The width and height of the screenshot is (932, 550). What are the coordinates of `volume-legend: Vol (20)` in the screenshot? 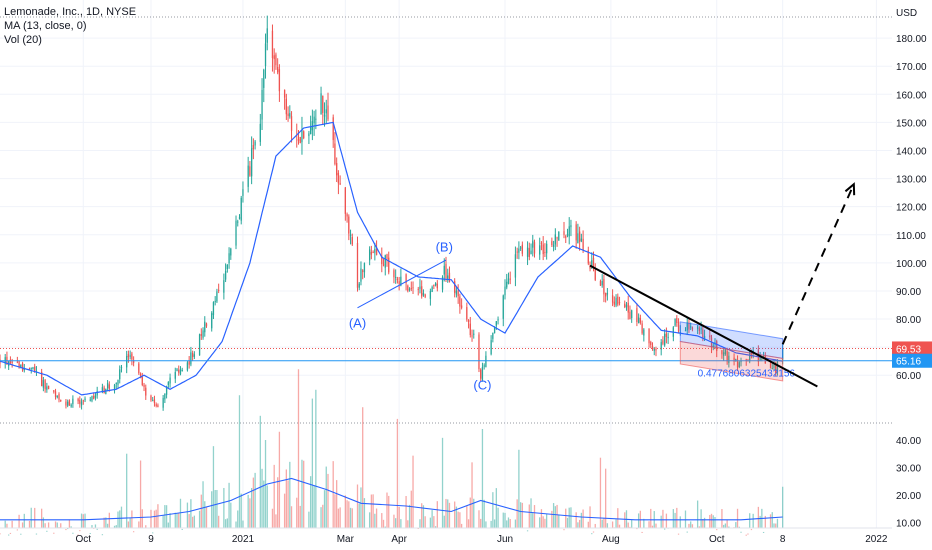 It's located at (23, 40).